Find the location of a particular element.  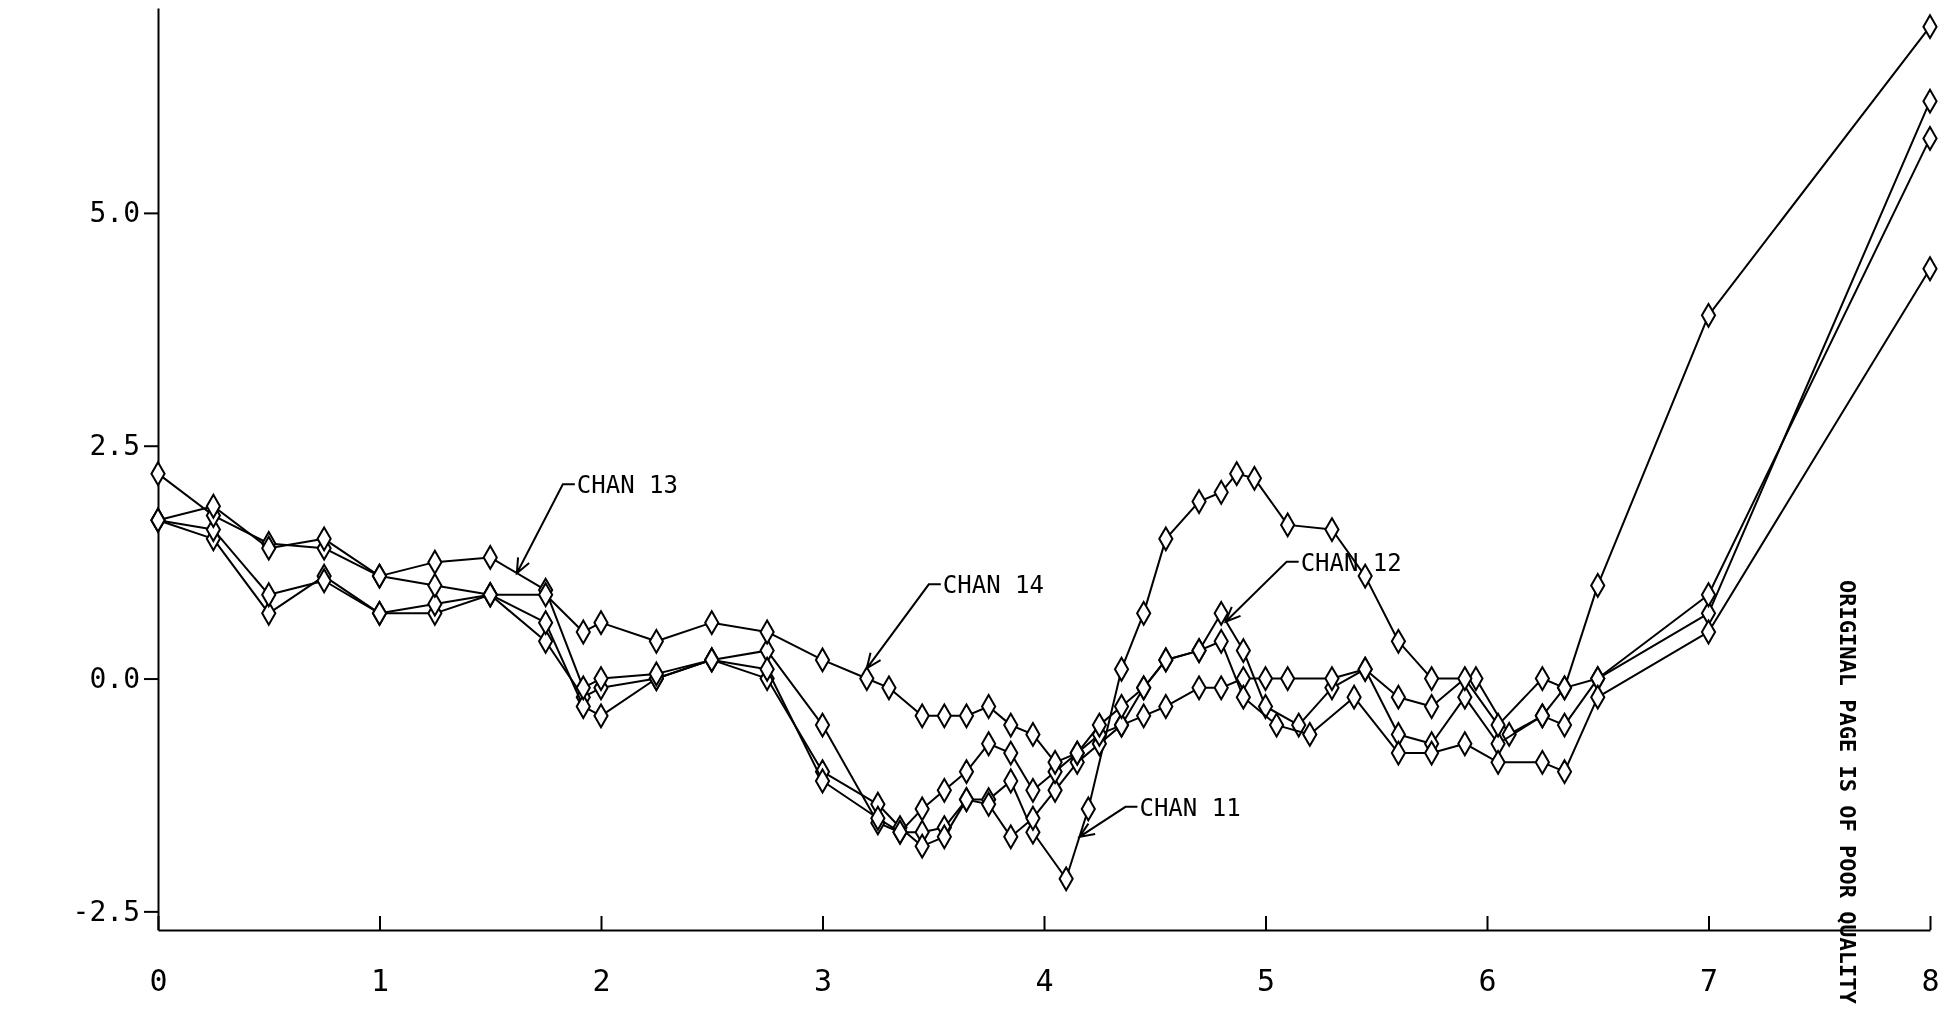

x-tick-label: 7 is located at coordinates (1709, 981).